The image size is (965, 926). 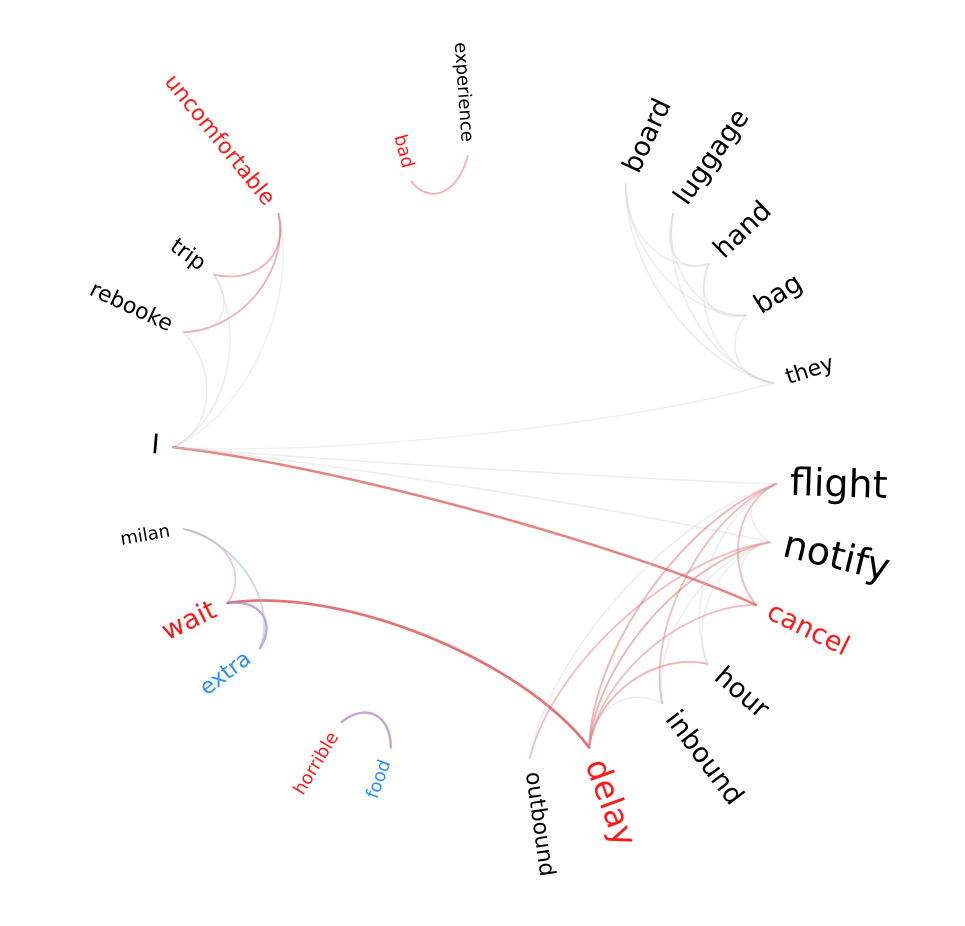 I want to click on edge-cancel-notify, so click(x=755, y=573).